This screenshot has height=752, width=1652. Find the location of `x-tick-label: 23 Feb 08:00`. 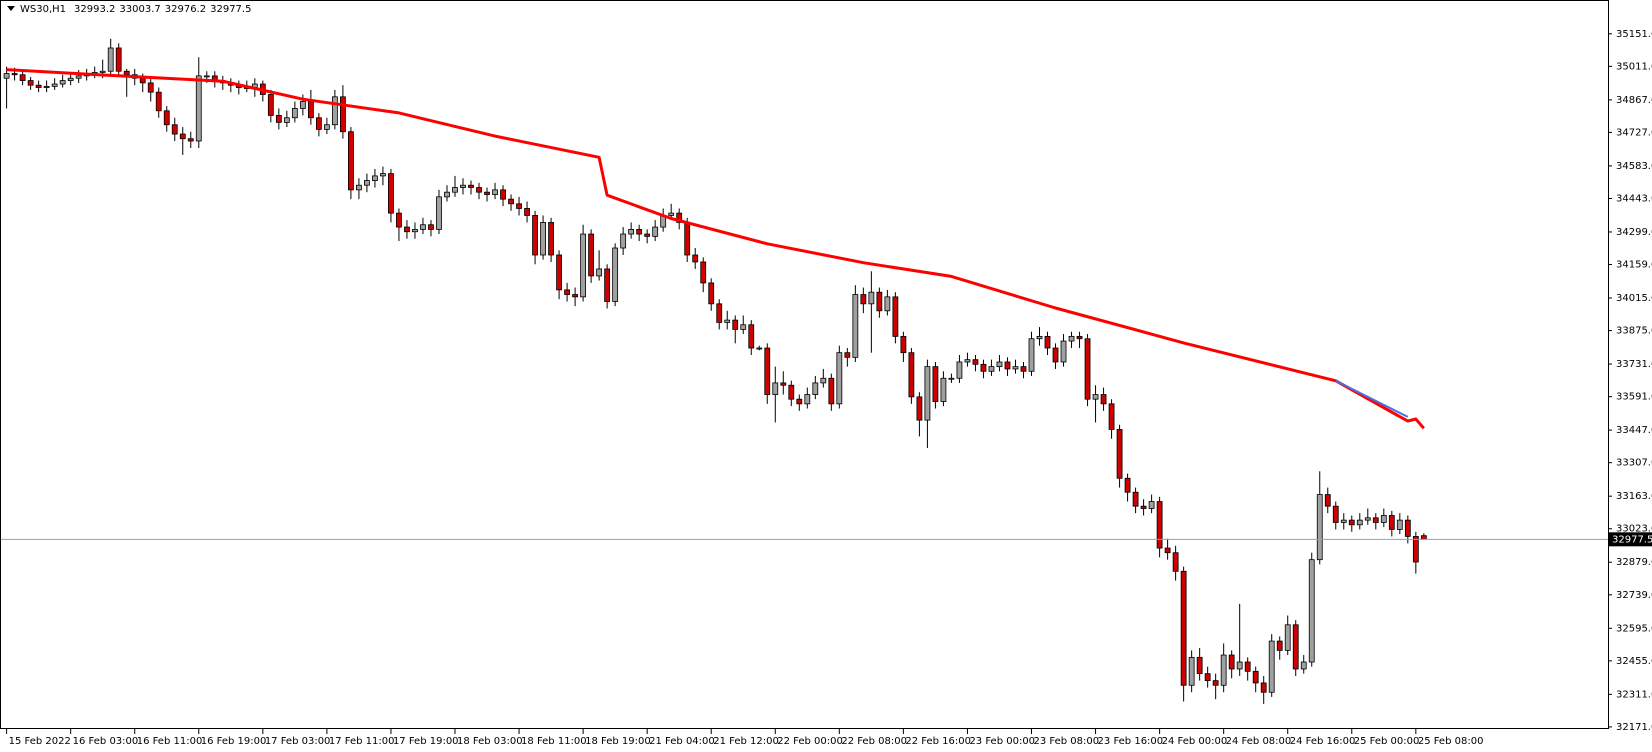

x-tick-label: 23 Feb 08:00 is located at coordinates (1066, 741).